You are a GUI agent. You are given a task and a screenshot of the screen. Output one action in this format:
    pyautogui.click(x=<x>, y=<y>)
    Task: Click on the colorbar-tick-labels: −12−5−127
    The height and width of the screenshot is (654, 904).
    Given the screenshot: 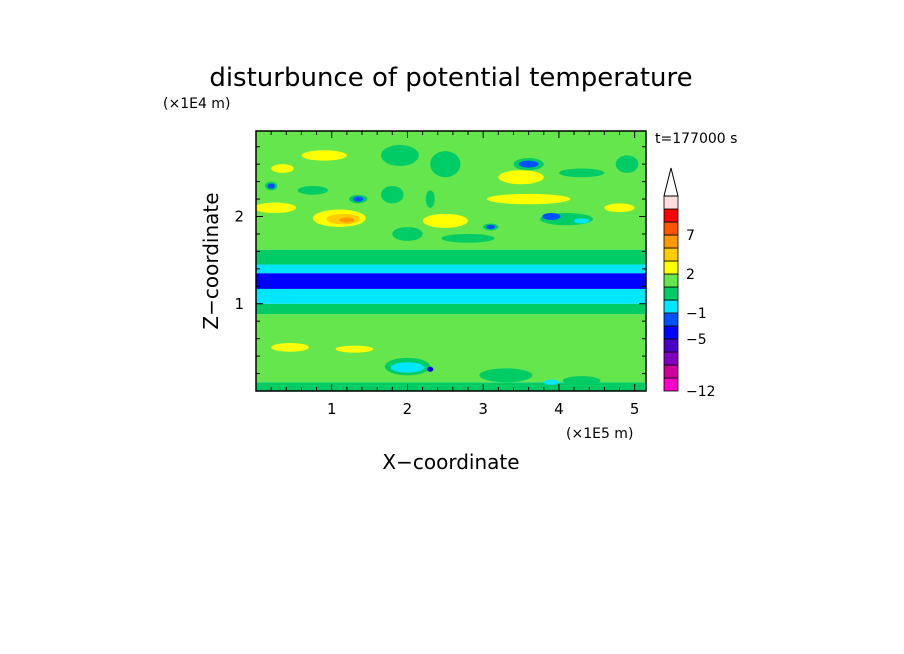 What is the action you would take?
    pyautogui.click(x=701, y=314)
    